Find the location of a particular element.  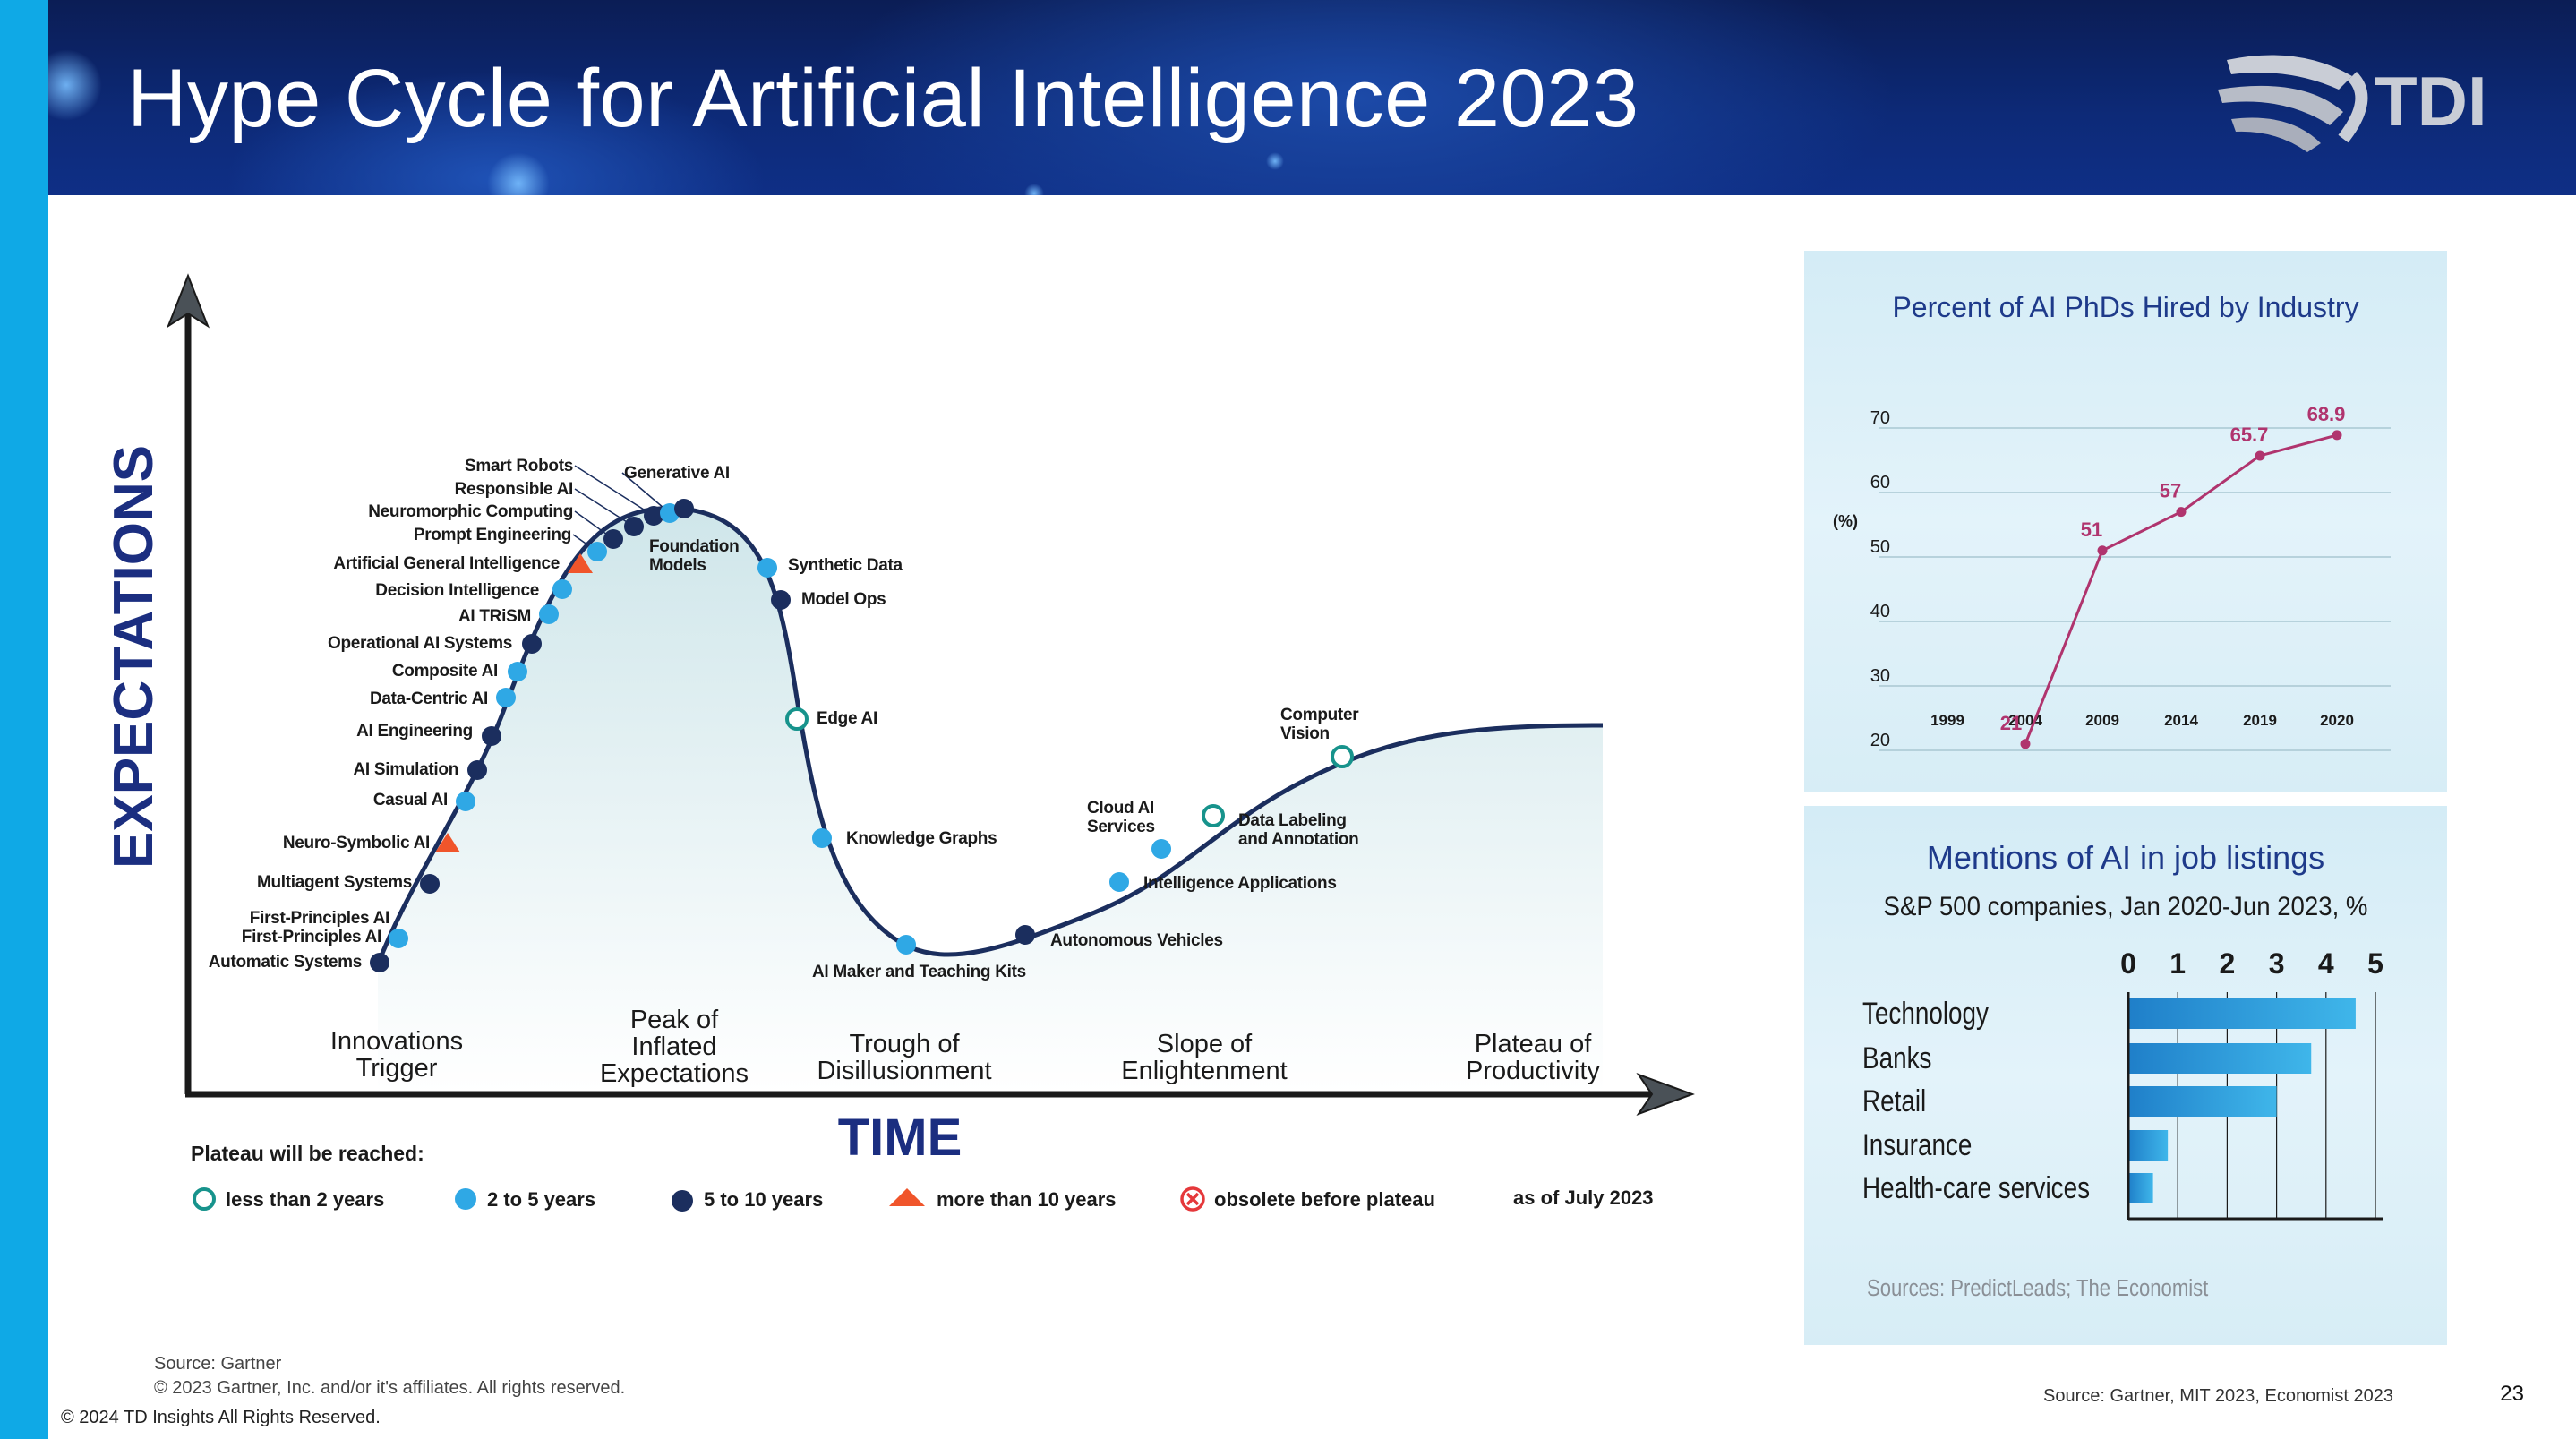

phd-data-label: 51 is located at coordinates (2091, 529).